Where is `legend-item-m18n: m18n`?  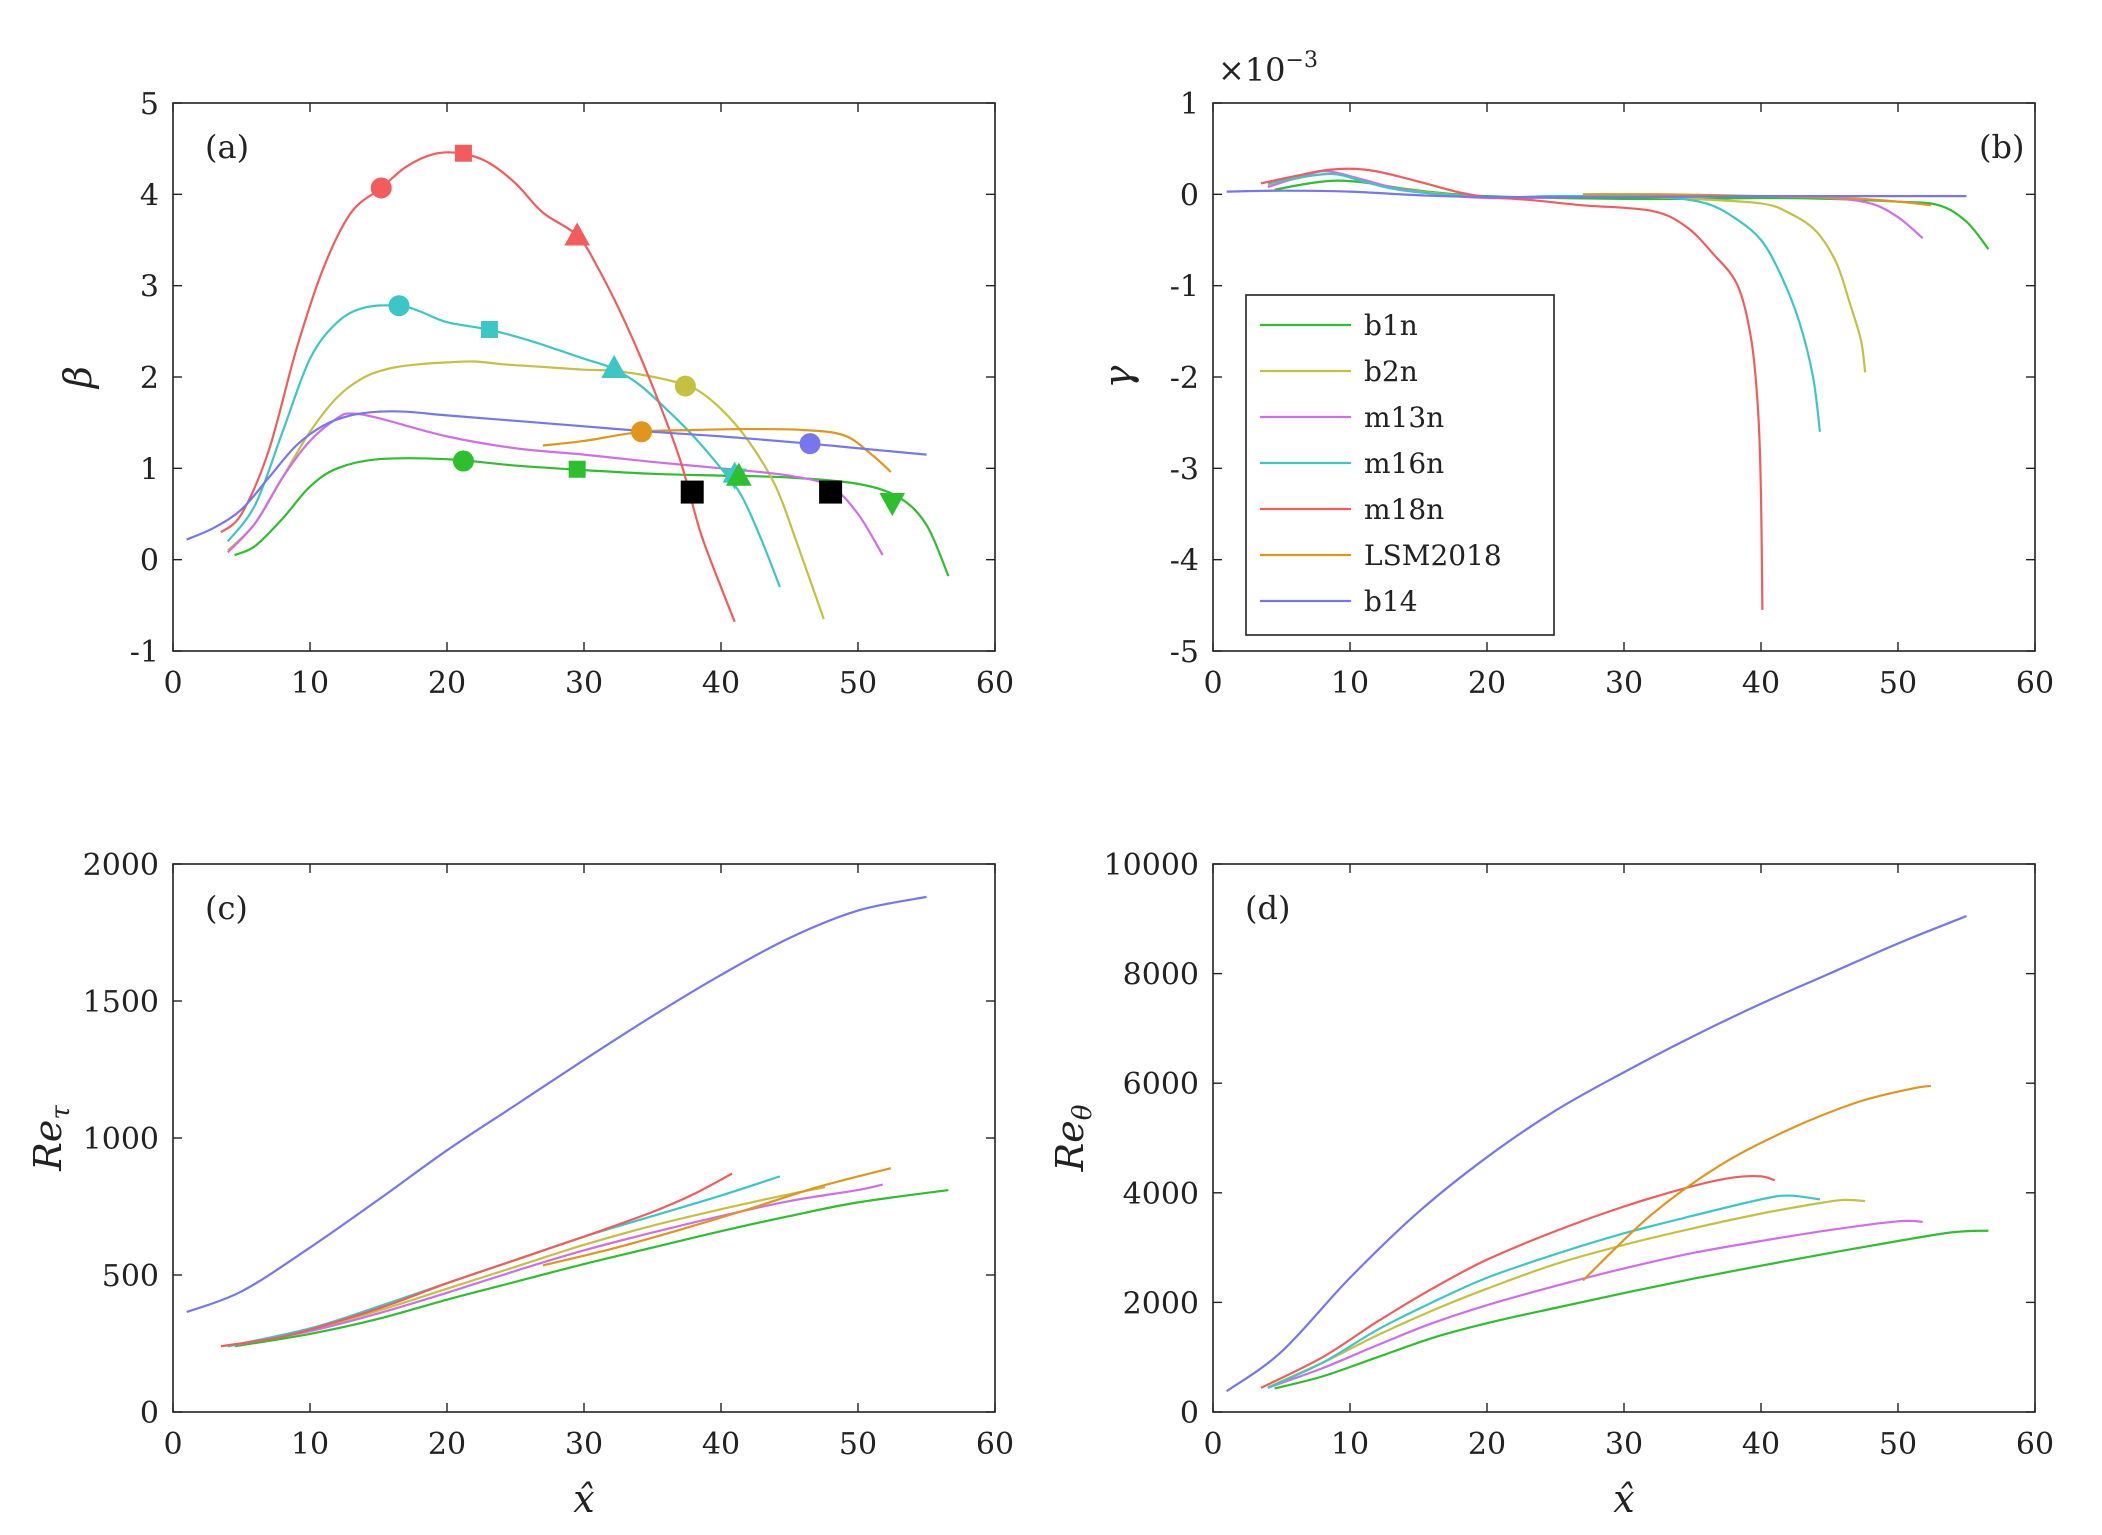
legend-item-m18n: m18n is located at coordinates (1352, 509).